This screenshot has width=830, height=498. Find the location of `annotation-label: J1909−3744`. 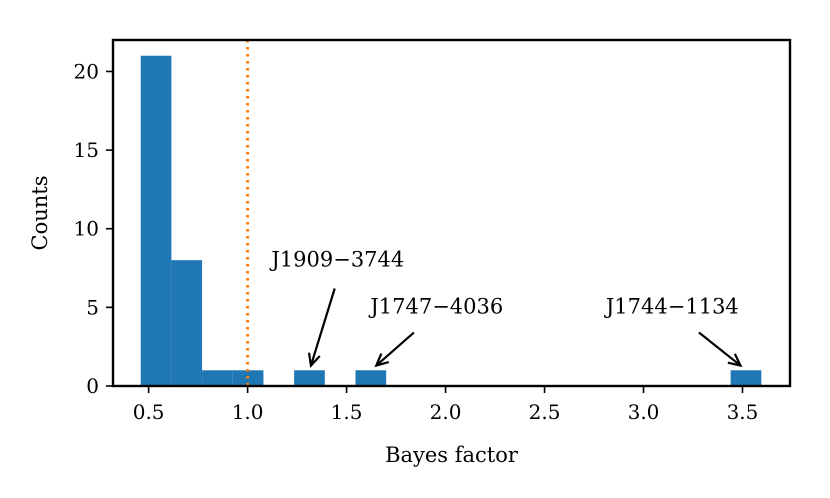

annotation-label: J1909−3744 is located at coordinates (336, 259).